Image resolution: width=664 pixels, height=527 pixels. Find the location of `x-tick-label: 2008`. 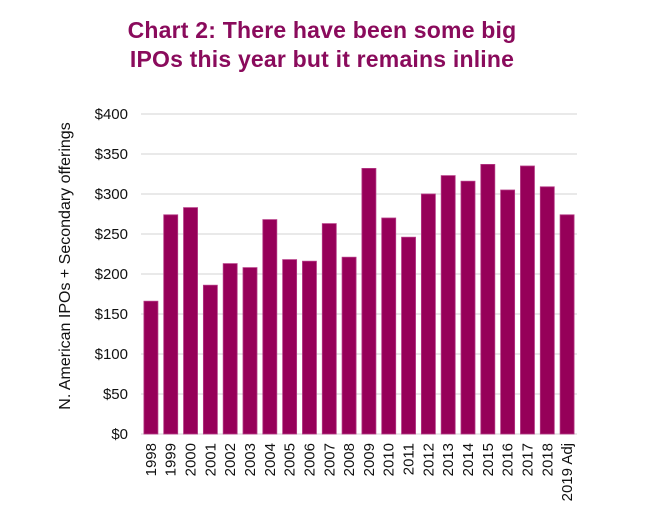

x-tick-label: 2008 is located at coordinates (349, 459).